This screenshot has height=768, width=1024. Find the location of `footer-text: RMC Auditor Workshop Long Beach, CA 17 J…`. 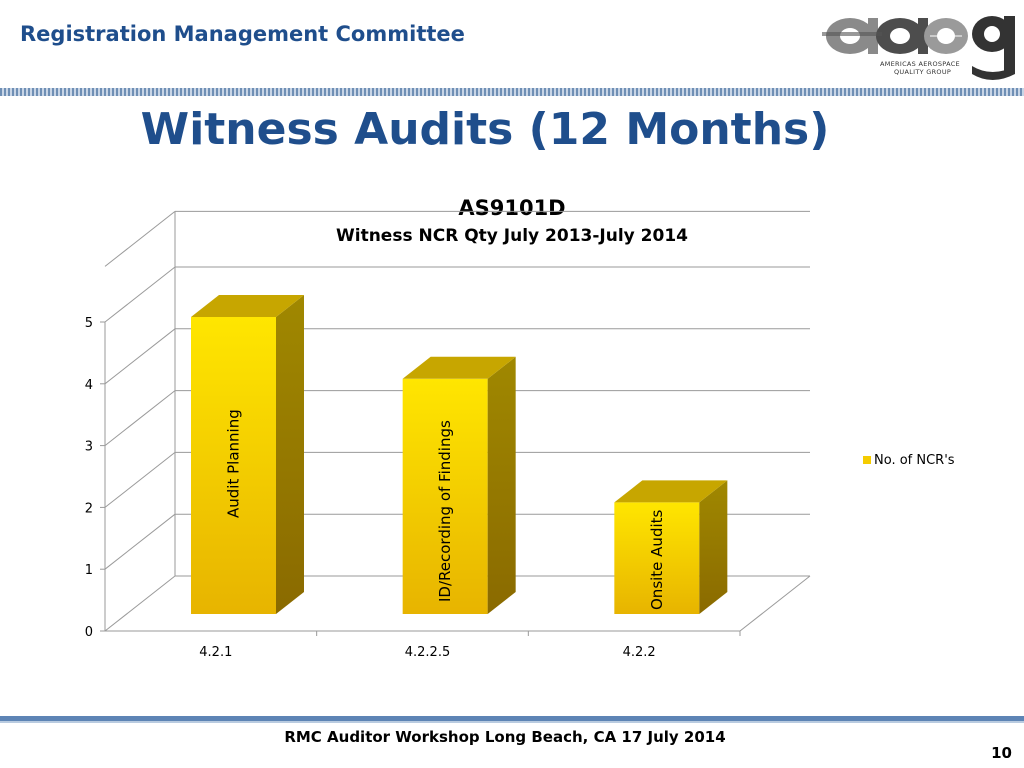

footer-text: RMC Auditor Workshop Long Beach, CA 17 J… is located at coordinates (505, 737).